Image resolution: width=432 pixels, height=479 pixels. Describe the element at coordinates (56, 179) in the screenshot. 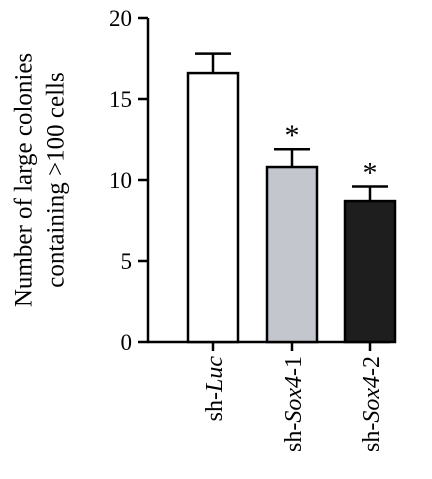

I see `y-axis-title-line: containing >100 cells` at that location.